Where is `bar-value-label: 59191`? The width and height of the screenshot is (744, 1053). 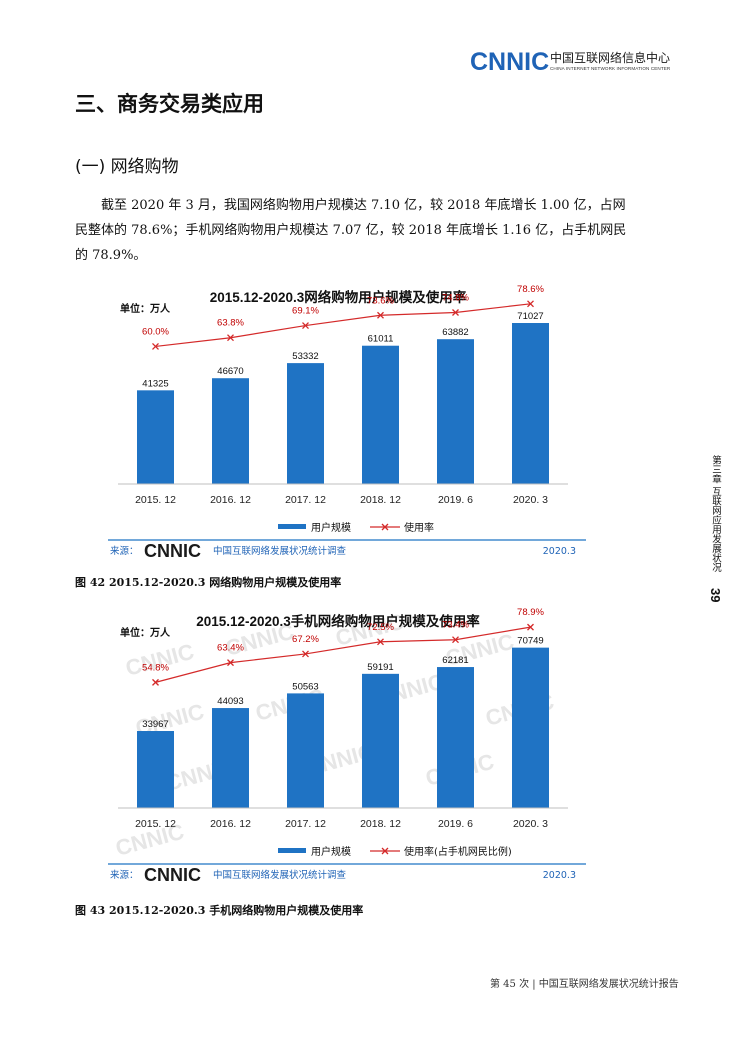
bar-value-label: 59191 is located at coordinates (380, 667).